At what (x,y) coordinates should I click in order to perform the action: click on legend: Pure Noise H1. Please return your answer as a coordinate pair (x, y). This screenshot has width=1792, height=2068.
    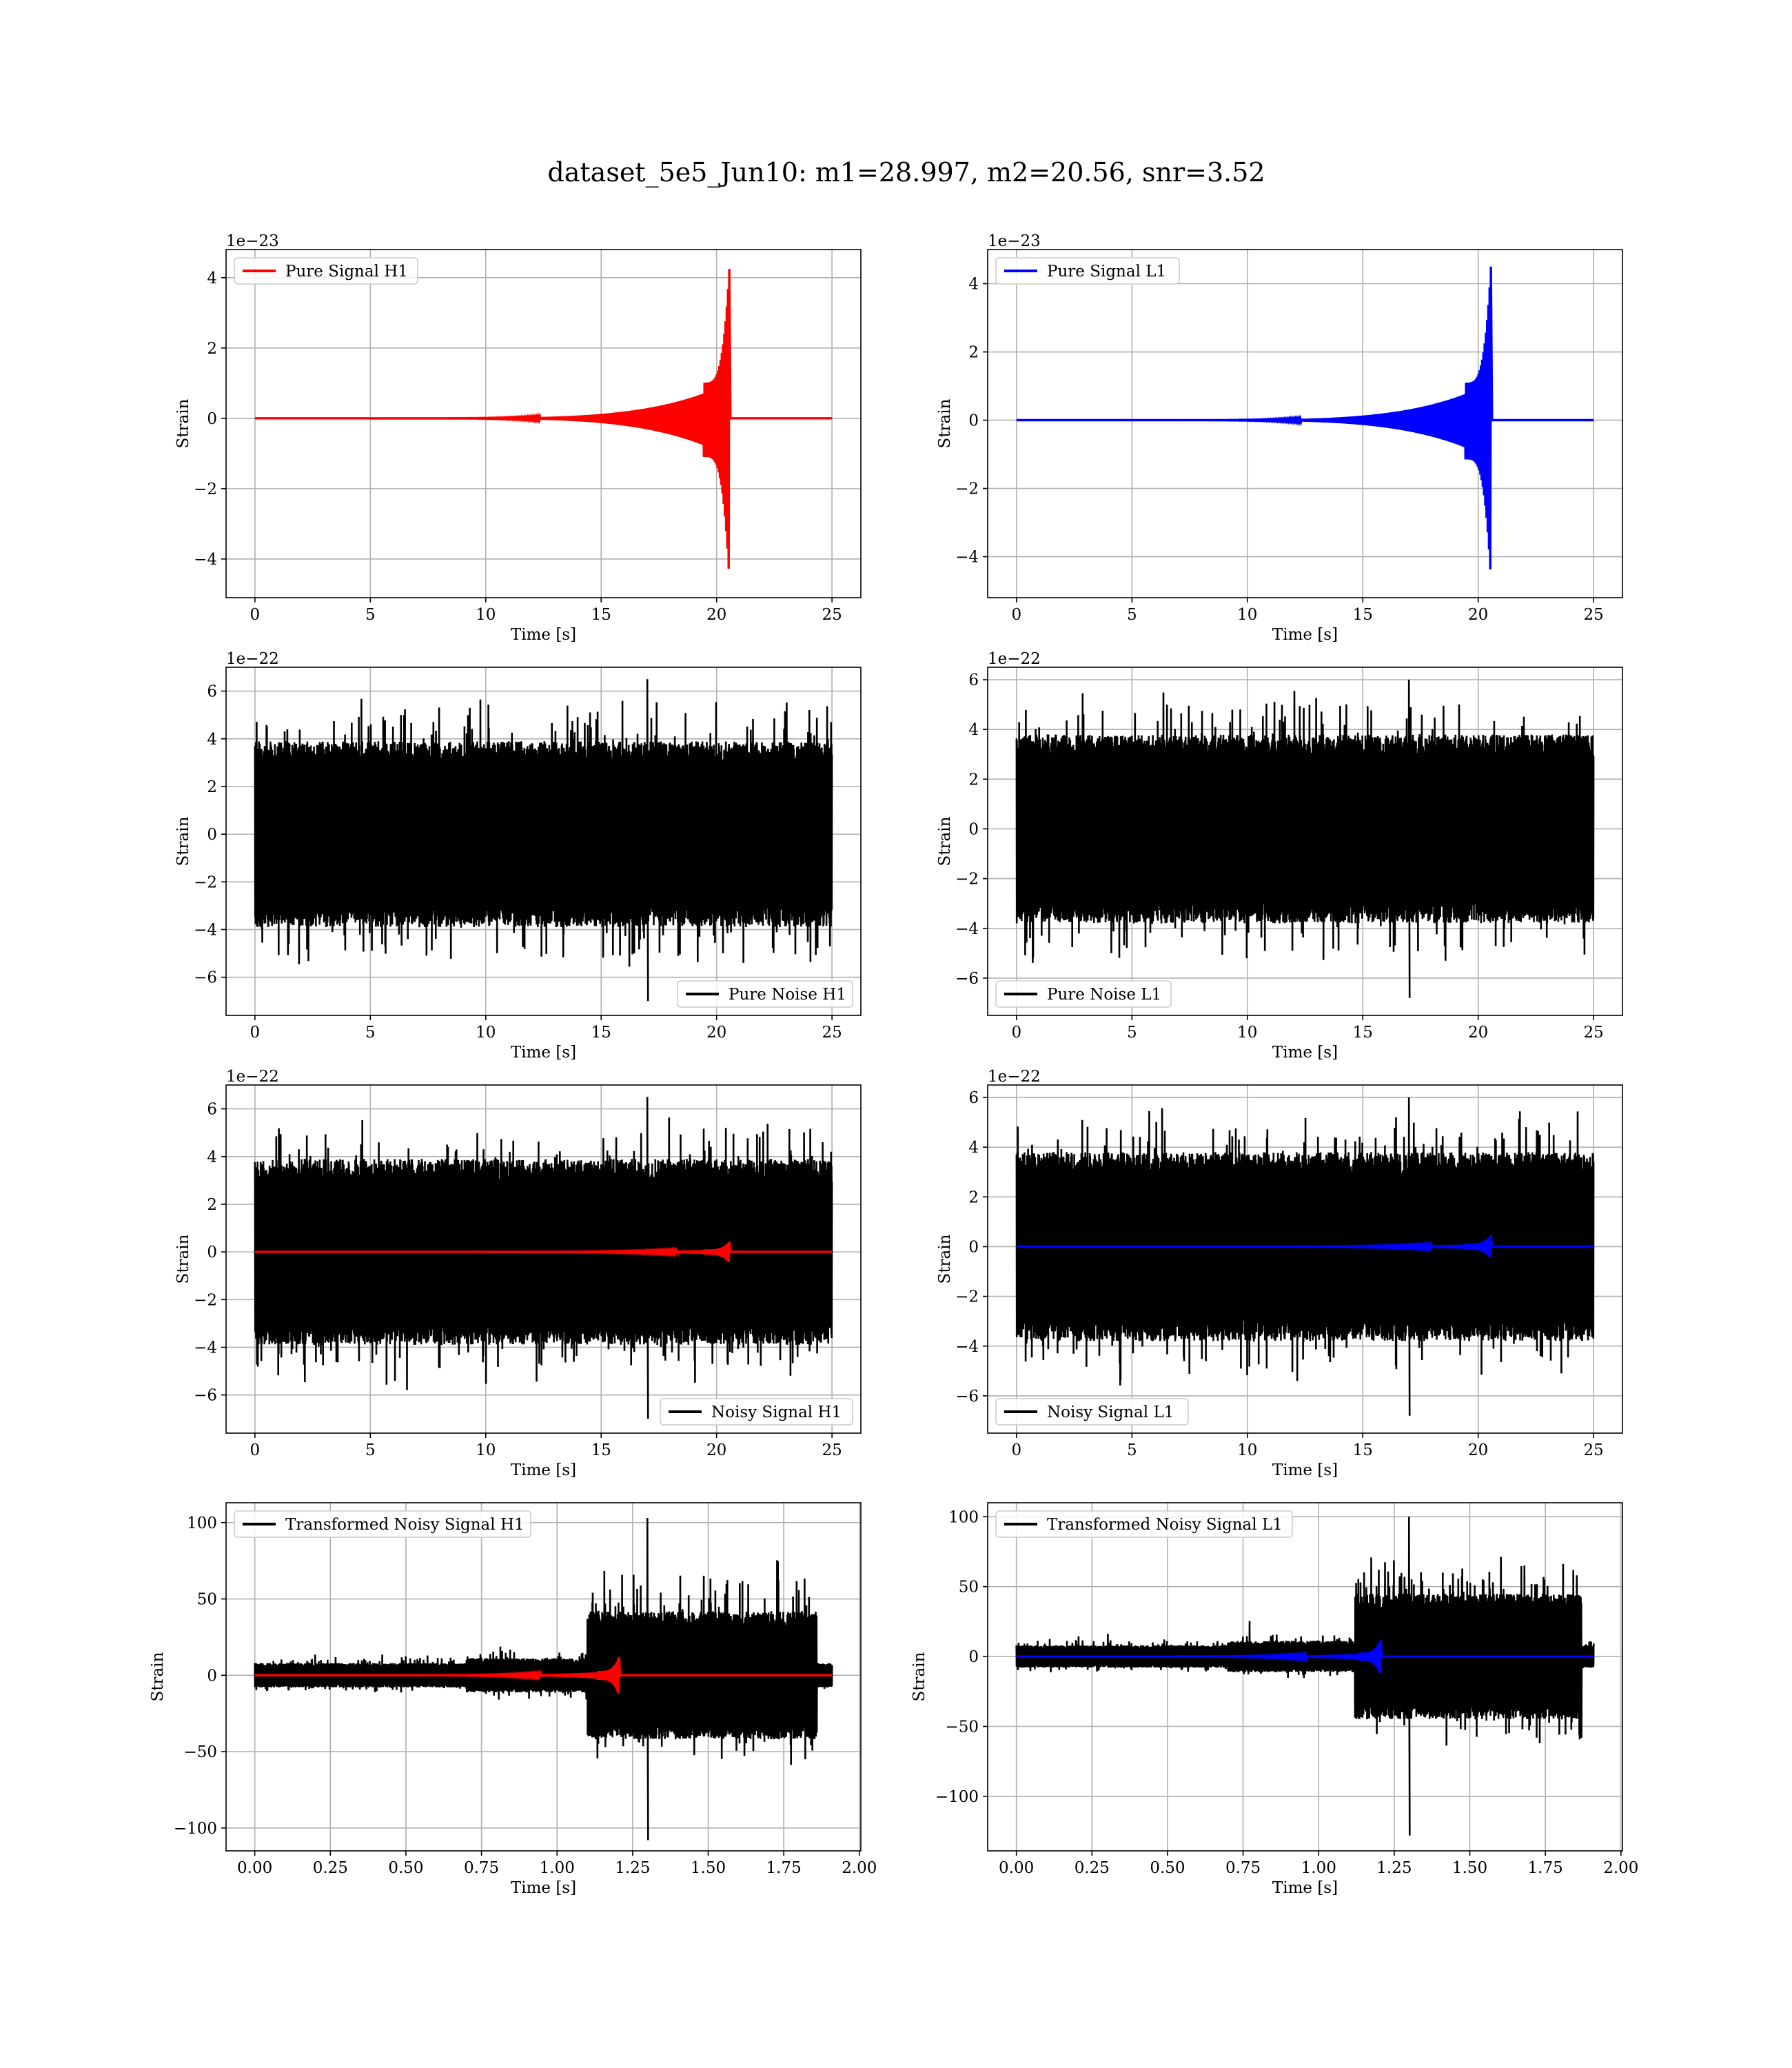
    Looking at the image, I should click on (765, 994).